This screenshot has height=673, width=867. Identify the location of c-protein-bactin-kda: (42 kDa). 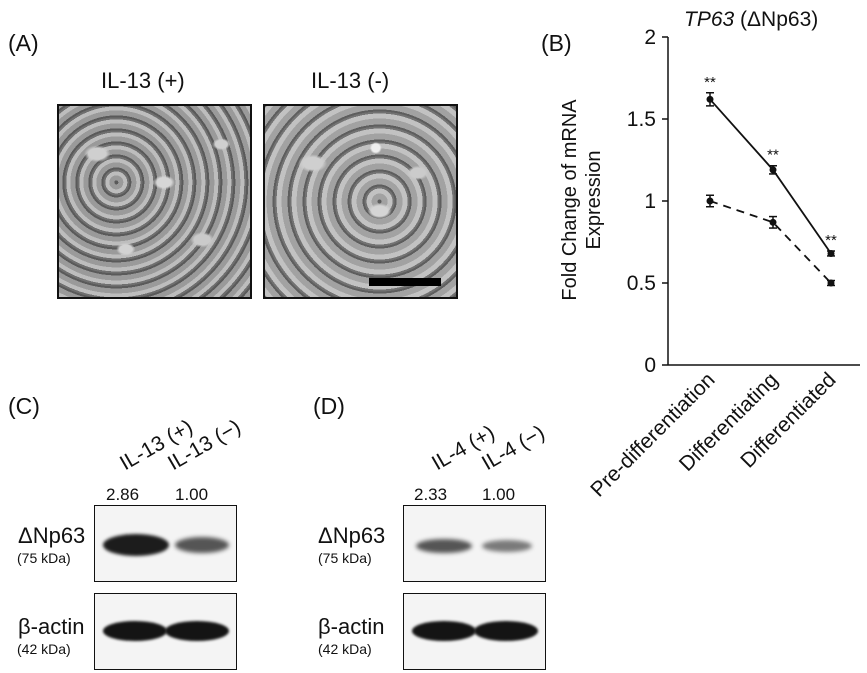
(44, 649).